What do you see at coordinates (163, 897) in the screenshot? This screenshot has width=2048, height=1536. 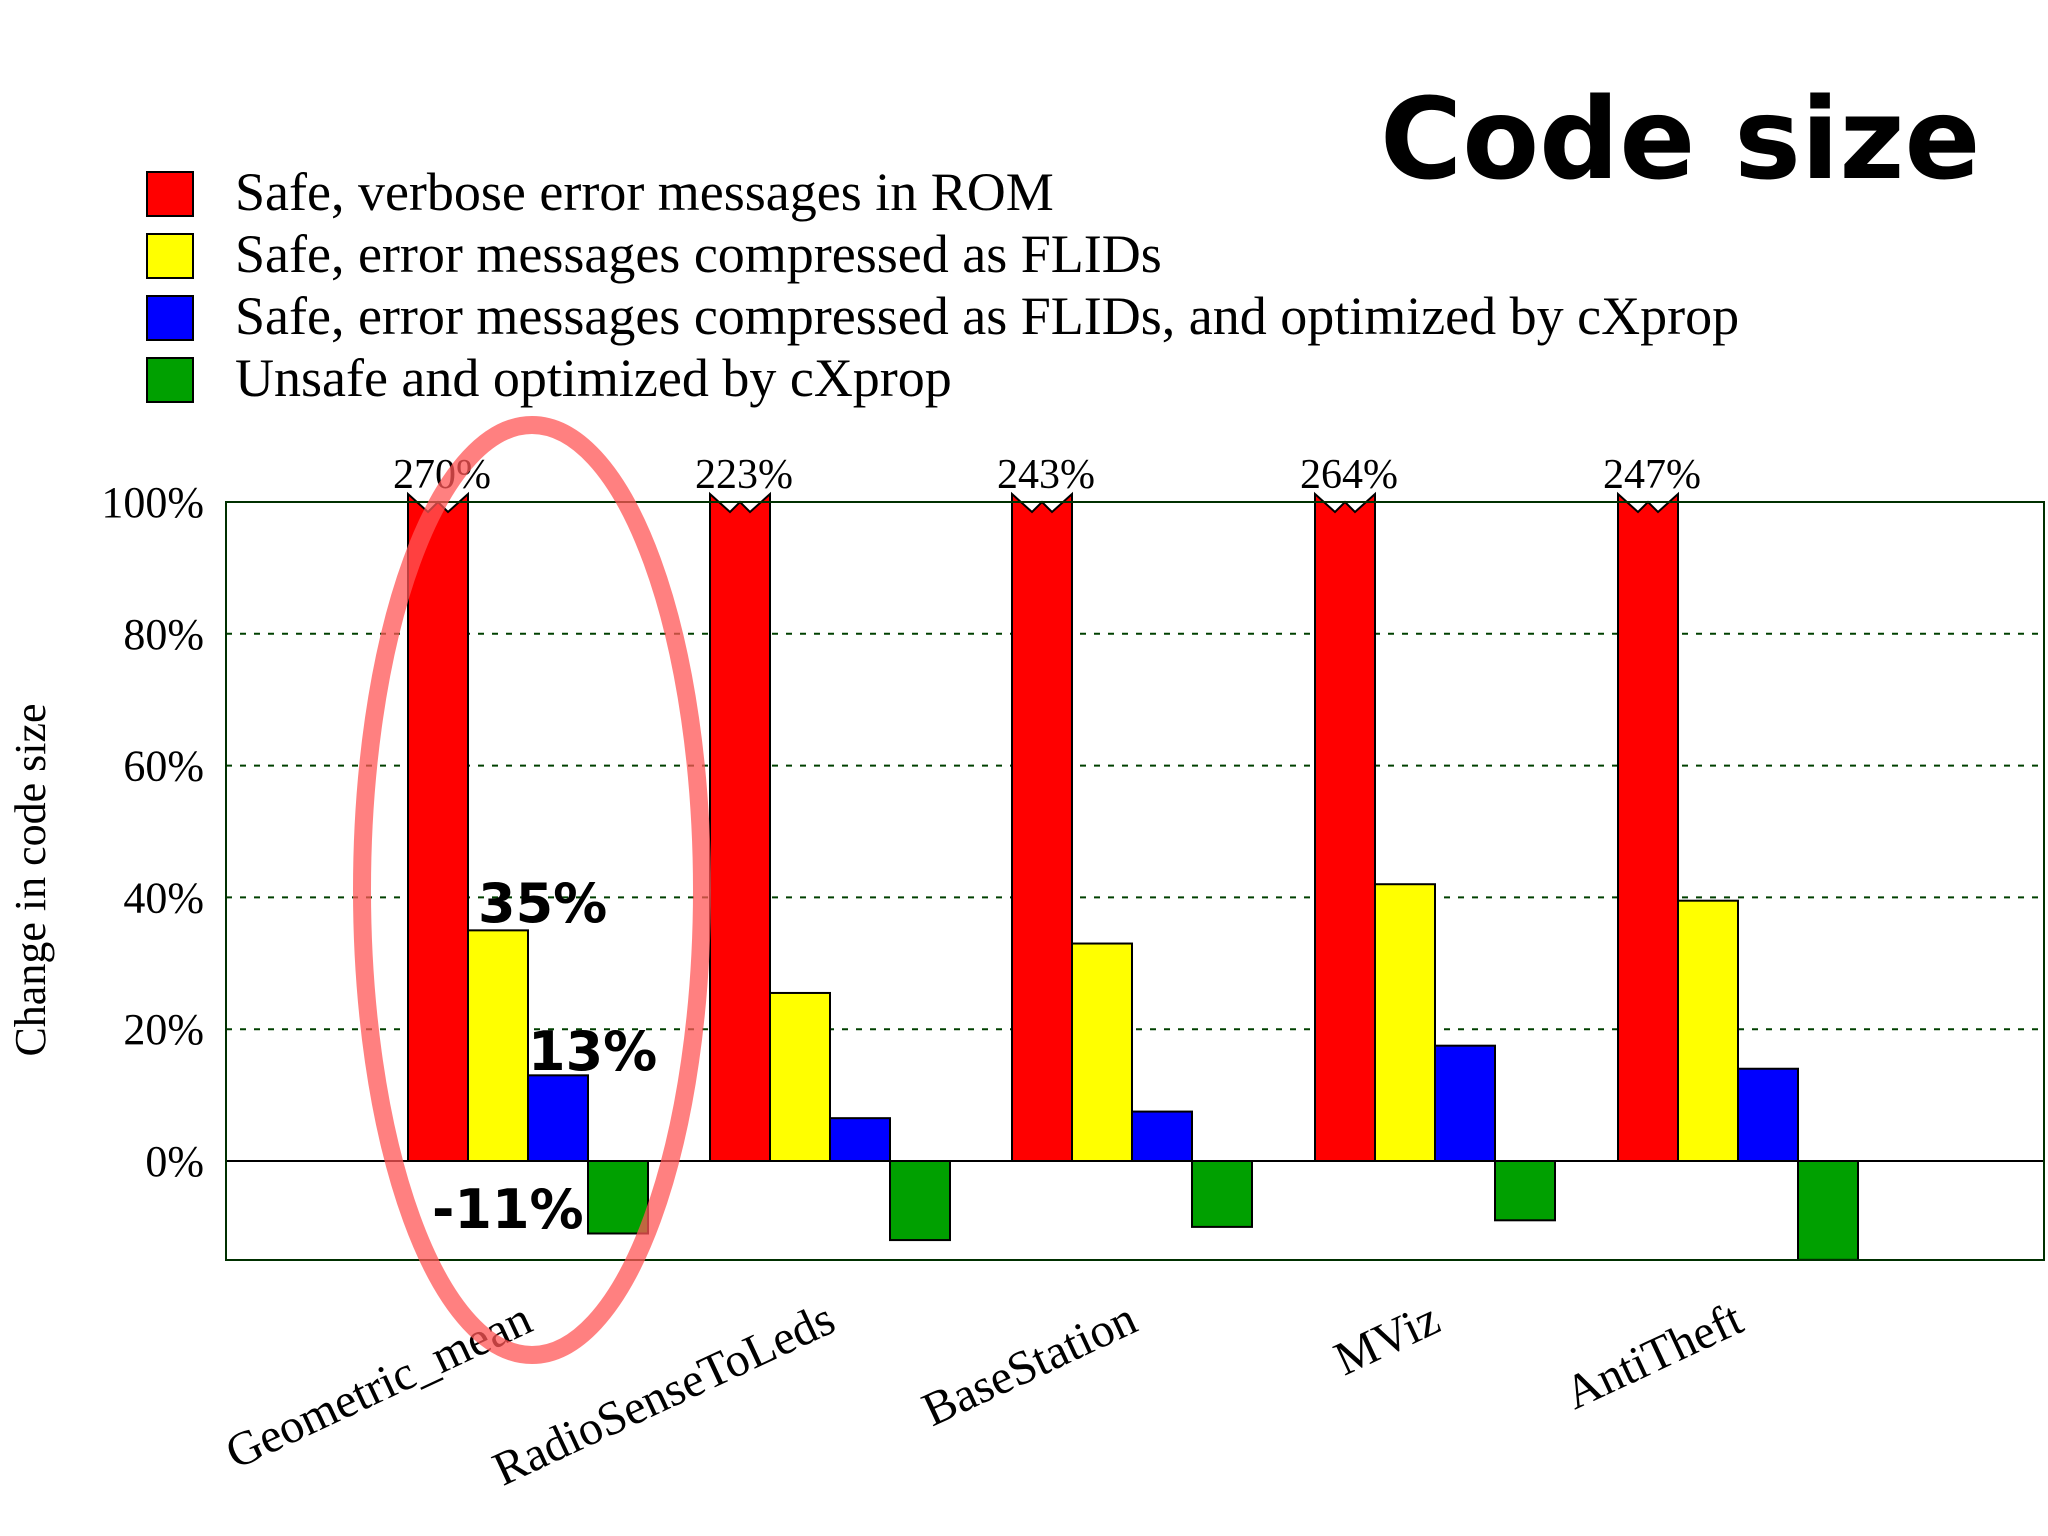 I see `y-tick-label: 40%` at bounding box center [163, 897].